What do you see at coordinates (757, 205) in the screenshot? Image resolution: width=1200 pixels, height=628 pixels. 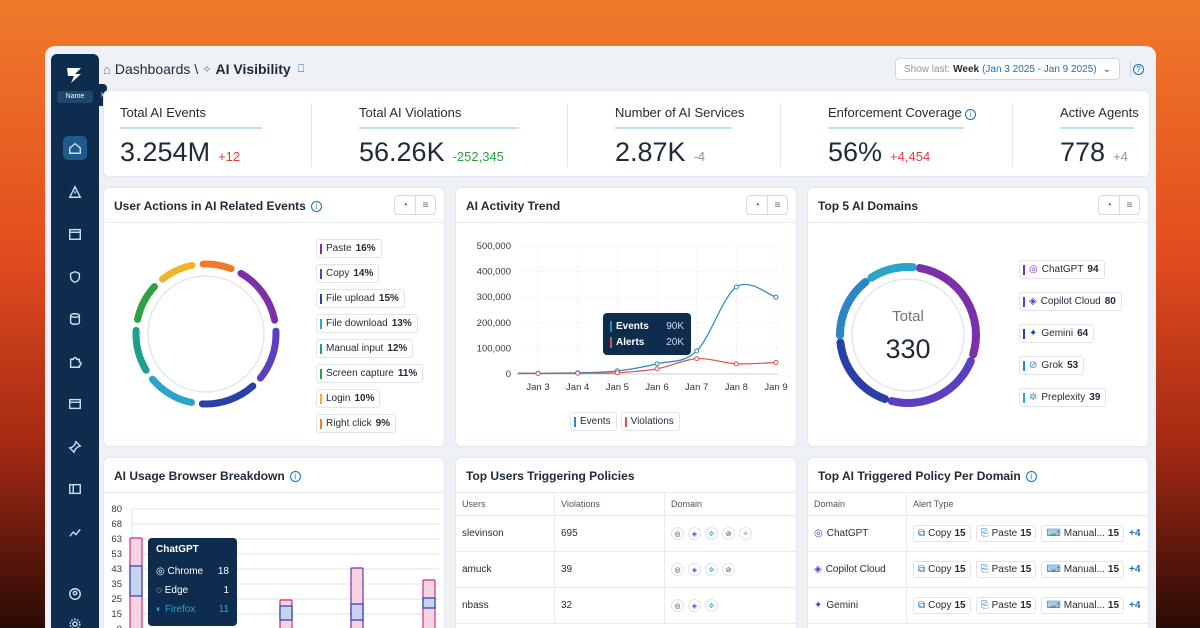 I see `chart-view-icon: ◔` at bounding box center [757, 205].